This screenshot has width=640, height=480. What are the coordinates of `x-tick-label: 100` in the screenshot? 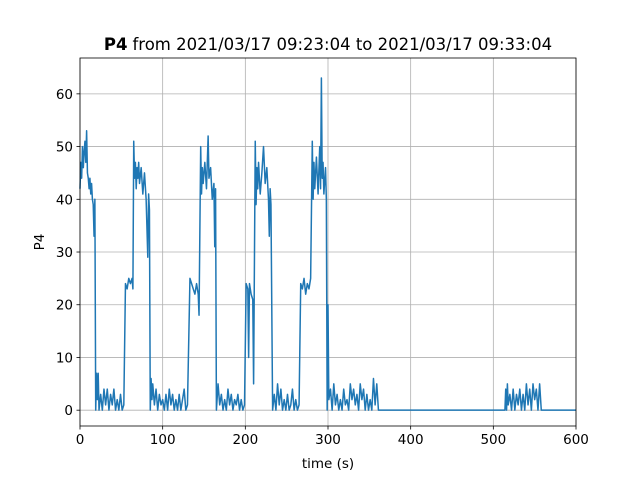 It's located at (163, 440).